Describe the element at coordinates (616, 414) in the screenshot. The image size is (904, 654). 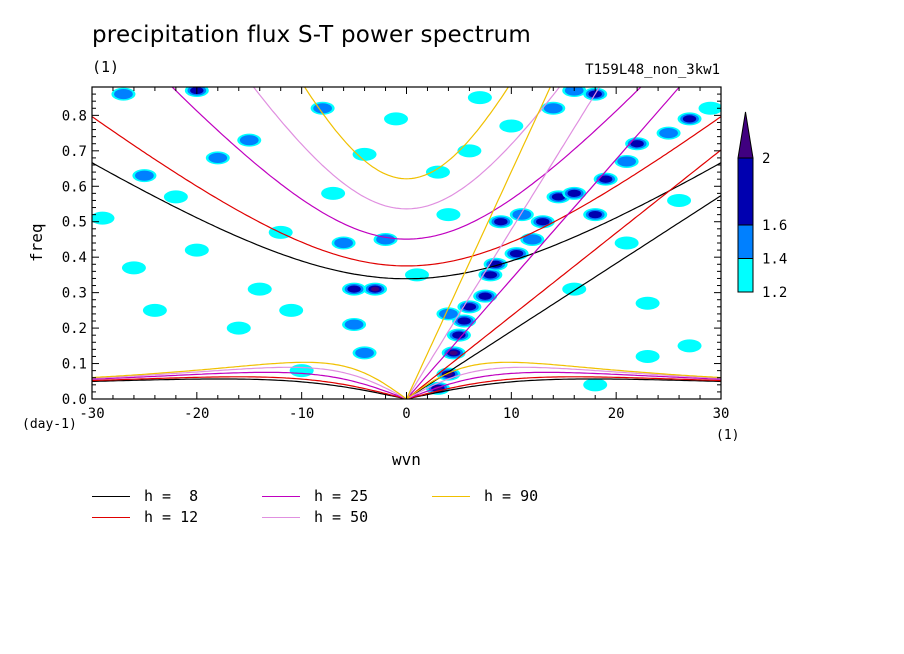
I see `x-tick-label: 20` at that location.